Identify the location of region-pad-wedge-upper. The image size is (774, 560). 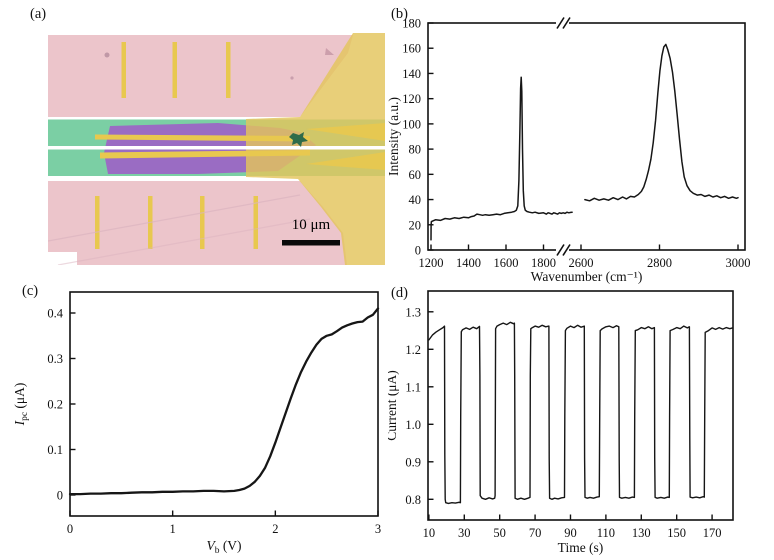
(345, 132).